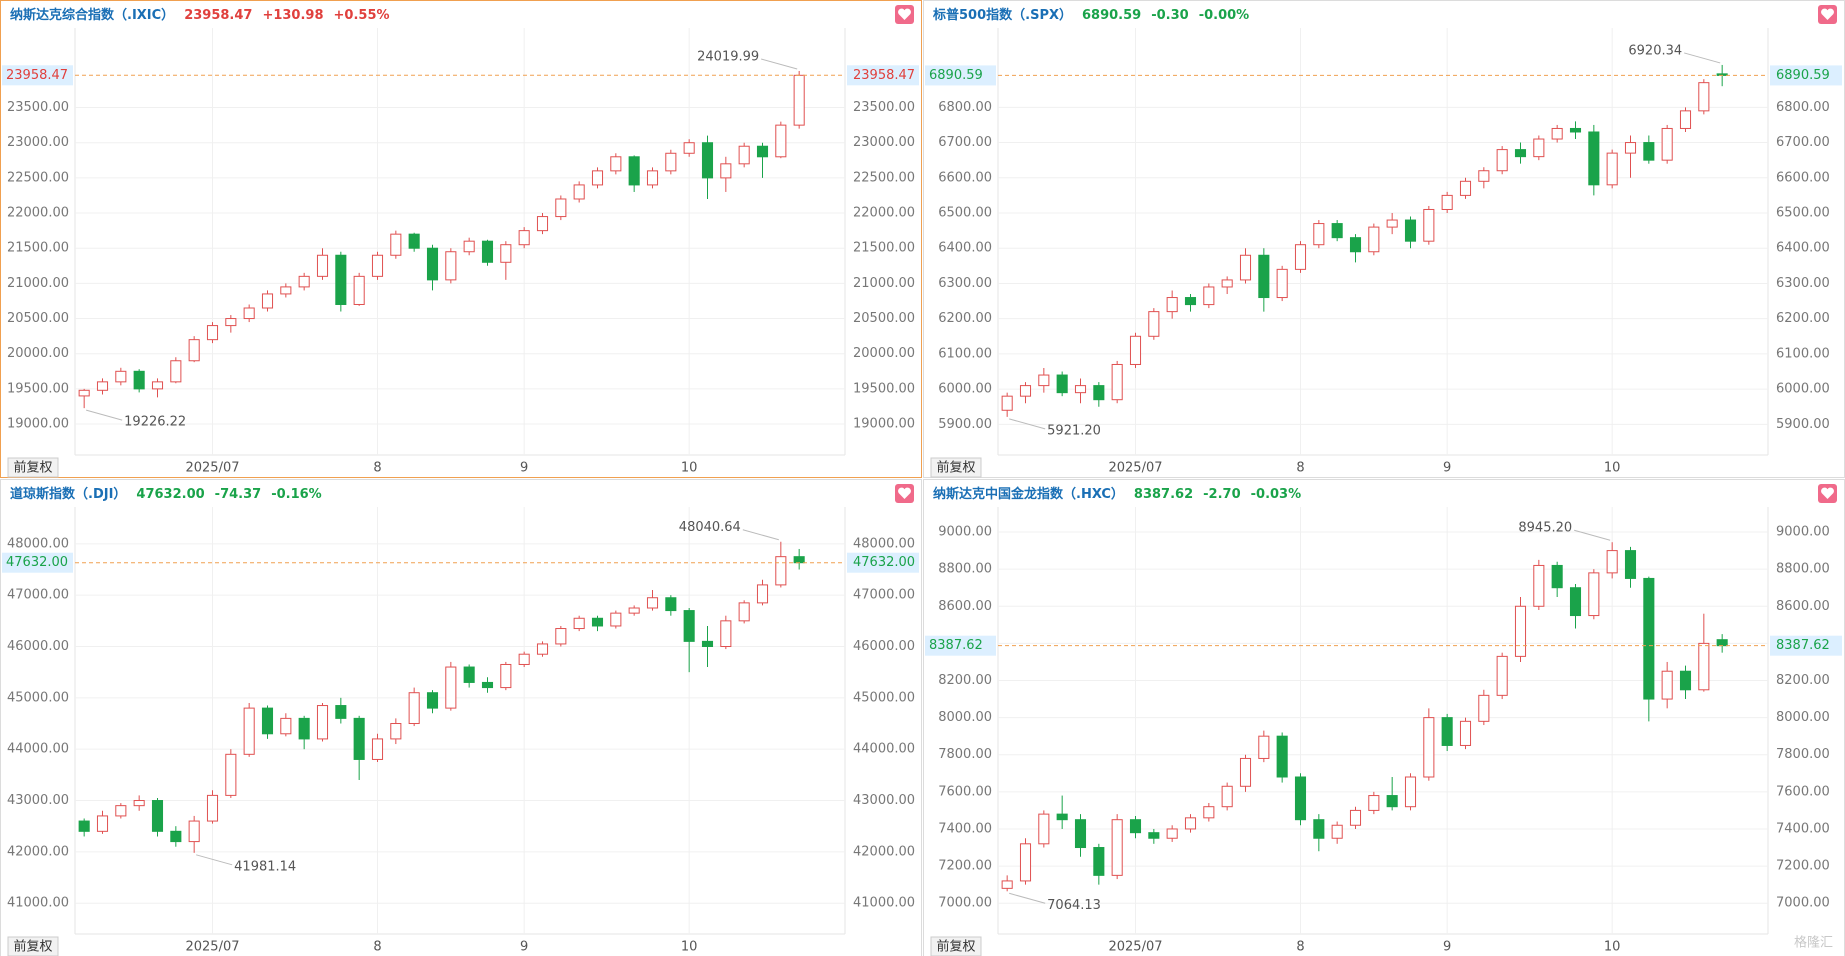 This screenshot has width=1845, height=956. I want to click on y-tick-label: 6500.00, so click(965, 213).